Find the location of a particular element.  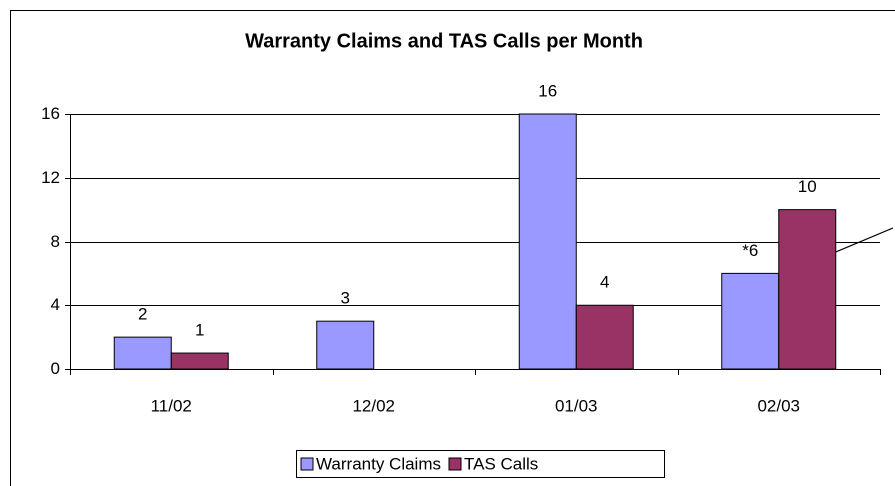

x-tick-label: 01/03 is located at coordinates (576, 405).